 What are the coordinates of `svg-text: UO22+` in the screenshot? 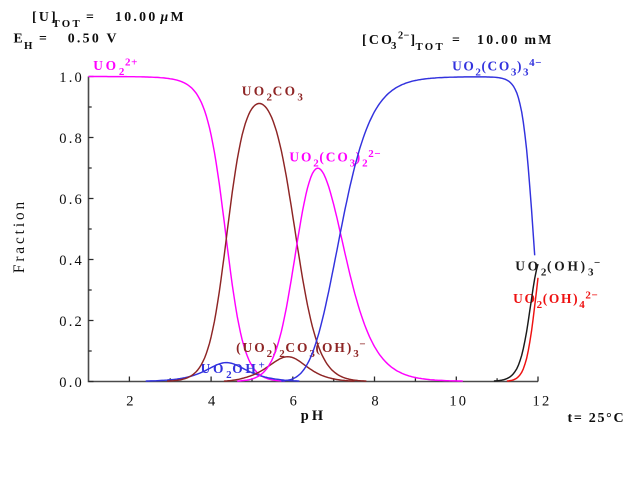 It's located at (115, 67).